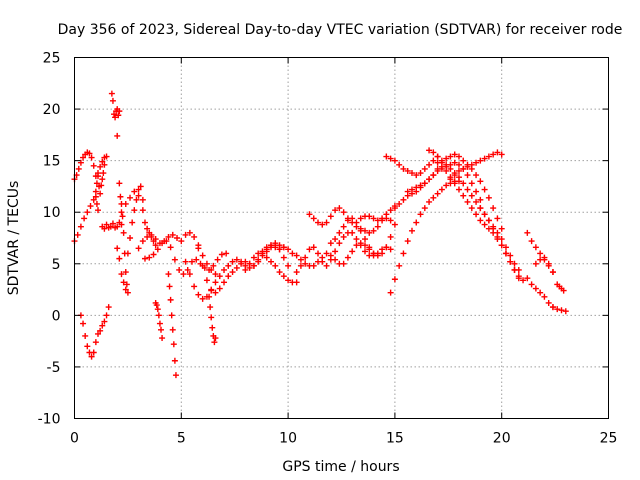  Describe the element at coordinates (395, 439) in the screenshot. I see `x-tick-label: 15` at that location.